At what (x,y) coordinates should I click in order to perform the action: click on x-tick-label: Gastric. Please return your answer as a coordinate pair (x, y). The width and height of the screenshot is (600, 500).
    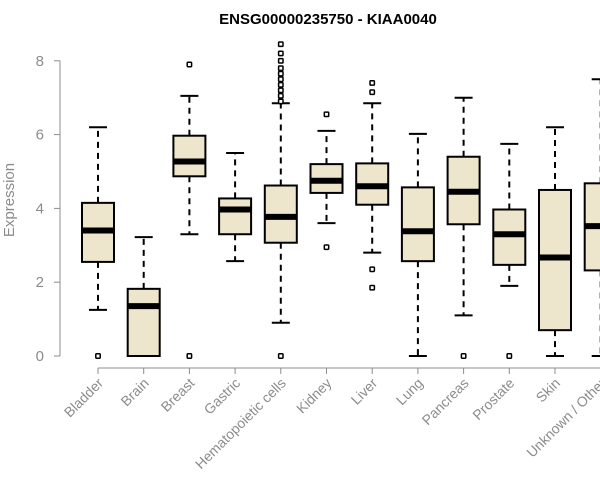
    Looking at the image, I should click on (222, 396).